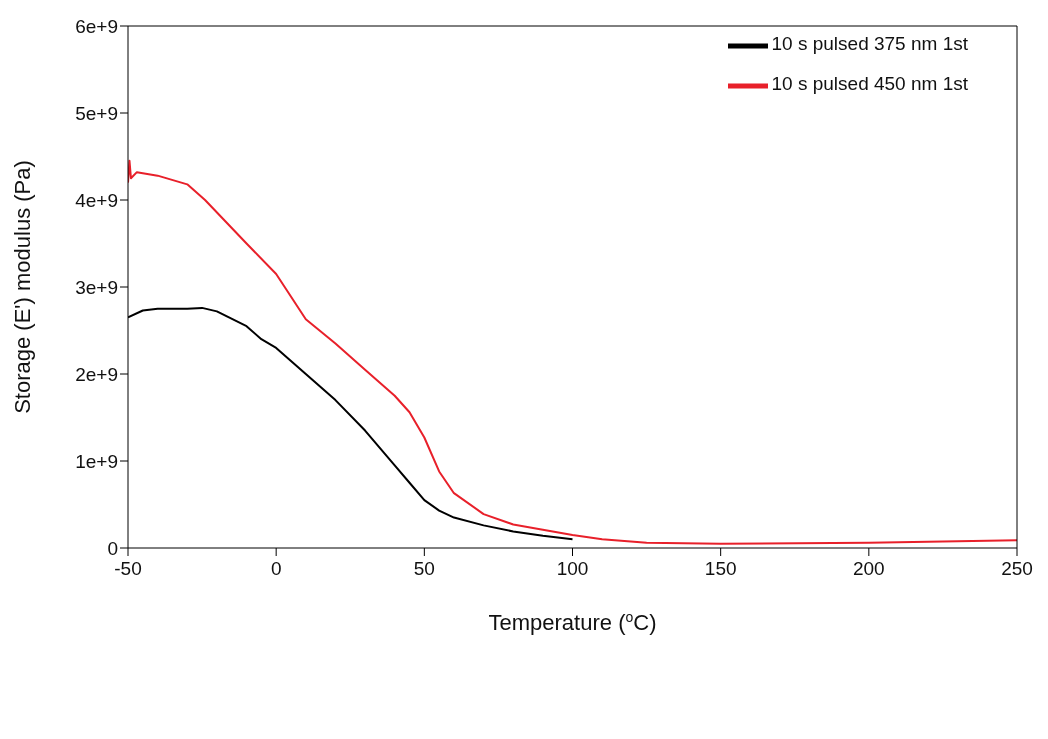  What do you see at coordinates (22, 287) in the screenshot?
I see `y-axis-title: Storage (E') modulus (Pa)` at bounding box center [22, 287].